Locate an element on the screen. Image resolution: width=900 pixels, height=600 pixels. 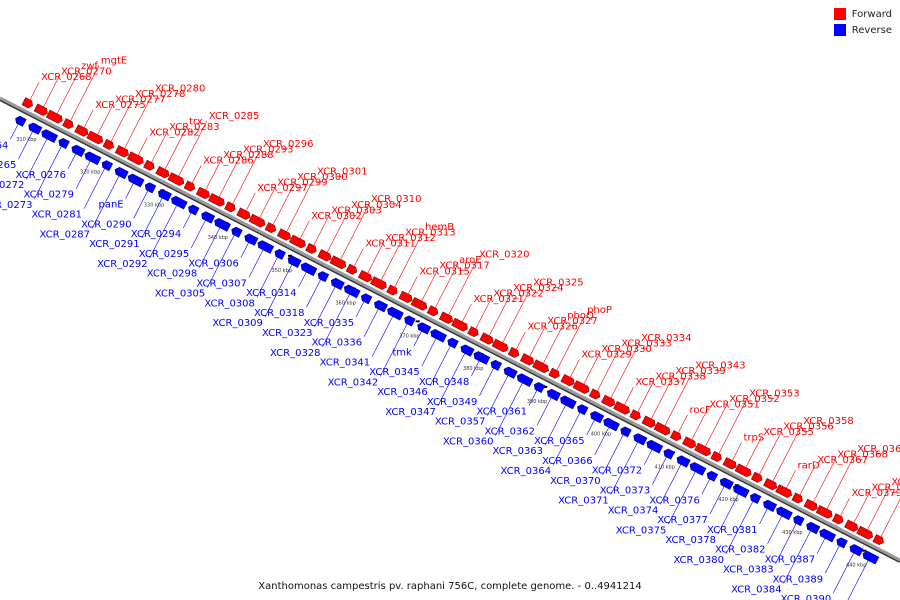
scale-tick-label: 360 kbp is located at coordinates (345, 304).